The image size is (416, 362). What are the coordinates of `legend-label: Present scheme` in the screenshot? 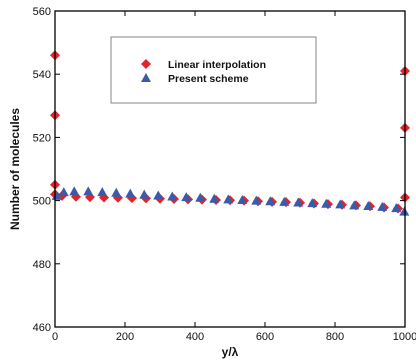 It's located at (208, 79).